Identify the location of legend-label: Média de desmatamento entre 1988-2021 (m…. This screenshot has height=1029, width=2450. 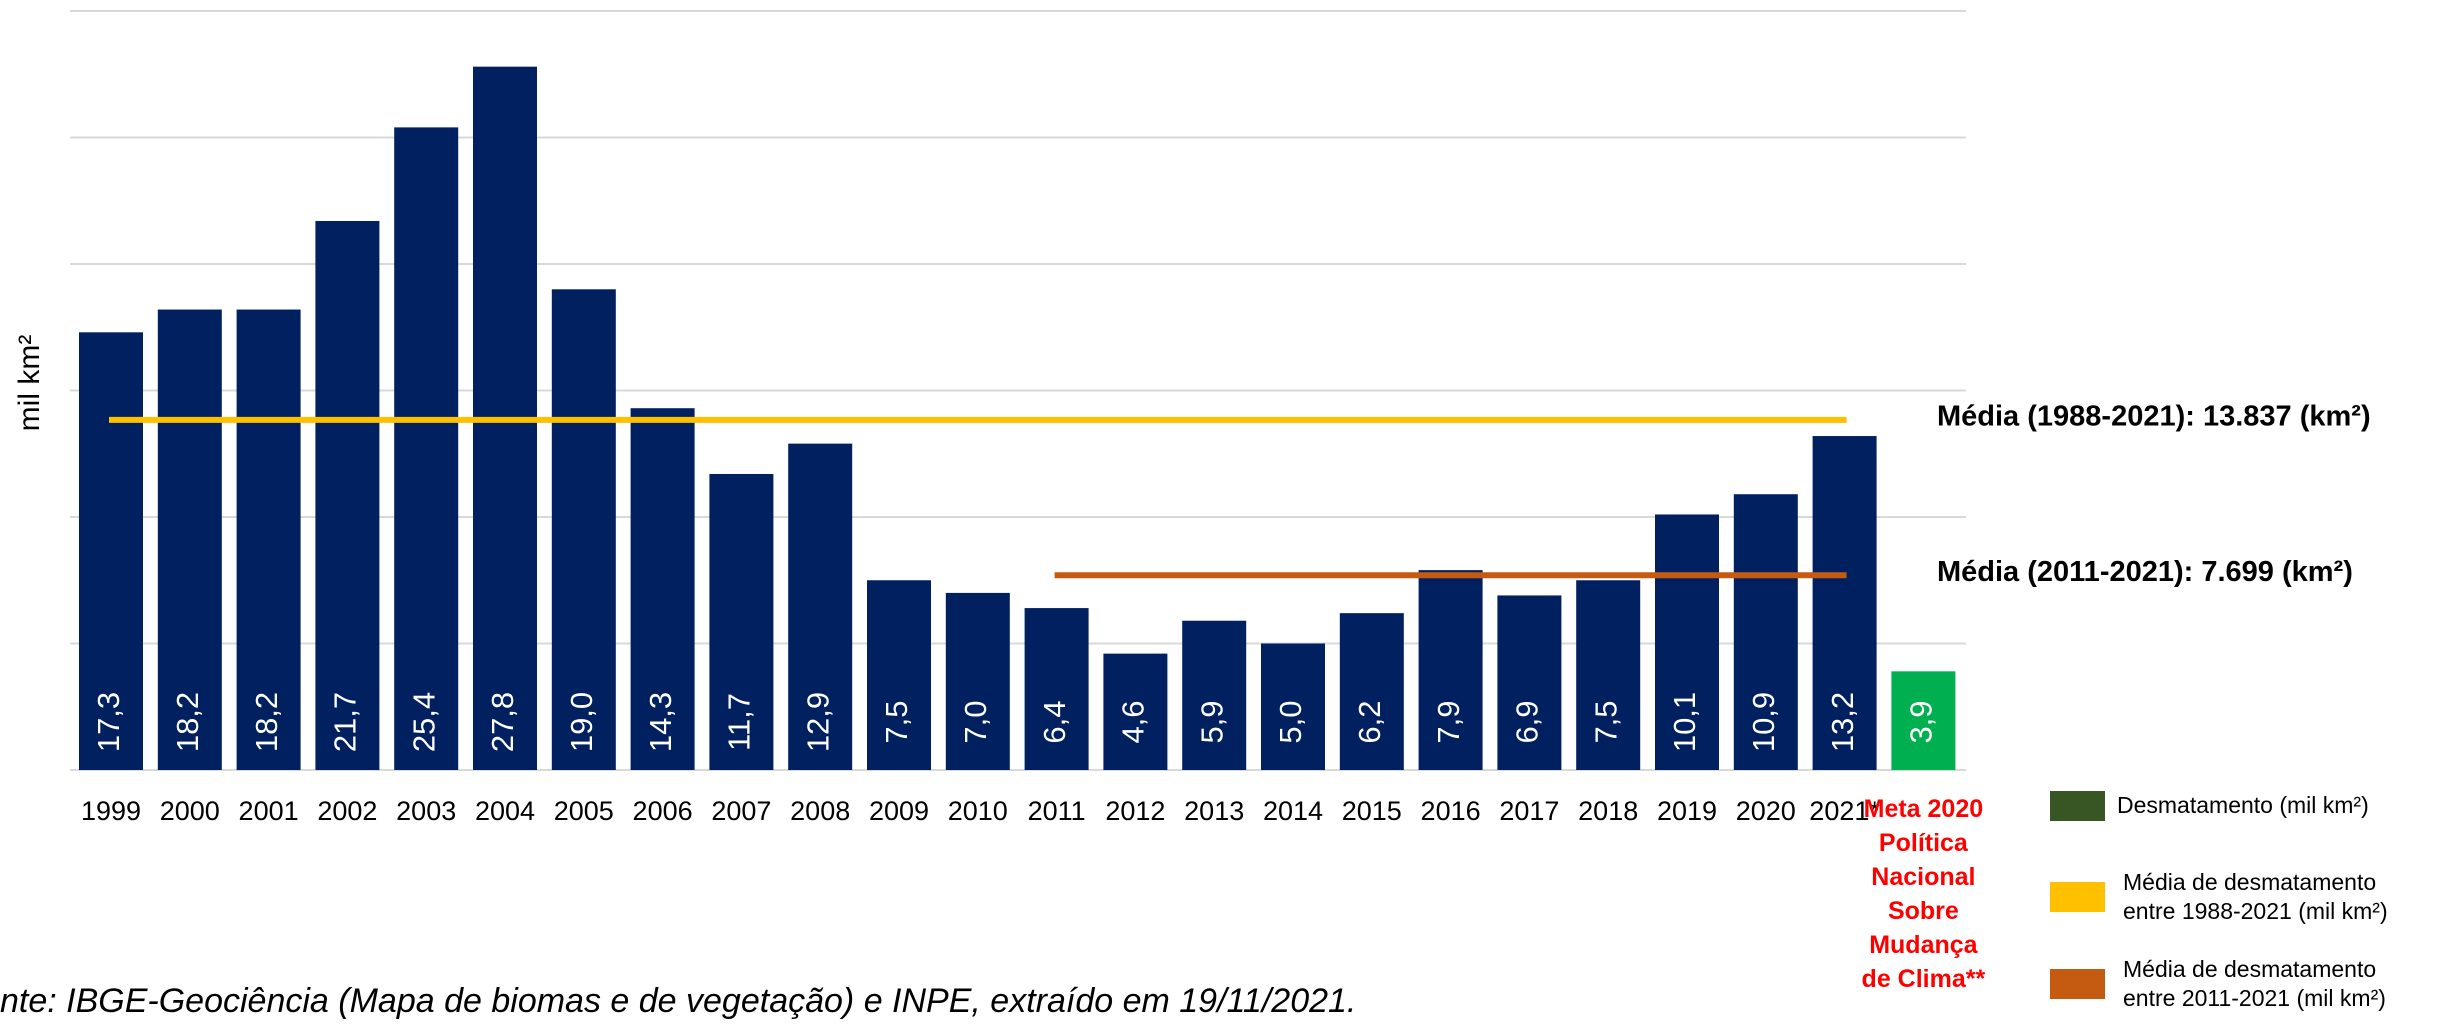
(2255, 896).